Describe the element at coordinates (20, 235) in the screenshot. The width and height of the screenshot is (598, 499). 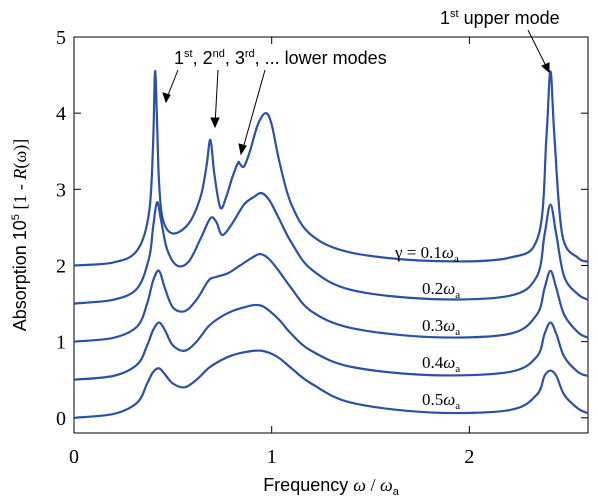
I see `y-axis-label: Absorption 105 [1 - R(ω)]` at that location.